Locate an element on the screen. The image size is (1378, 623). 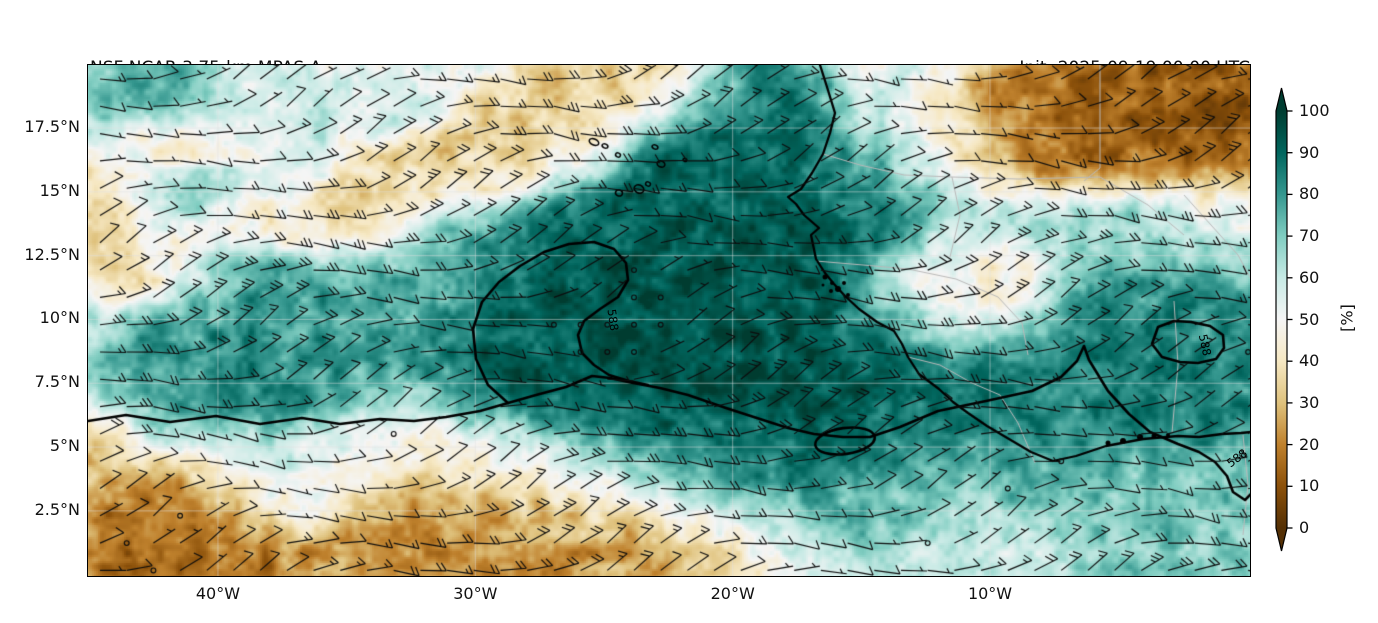
colorbar-tick-label: 20 is located at coordinates (1309, 444).